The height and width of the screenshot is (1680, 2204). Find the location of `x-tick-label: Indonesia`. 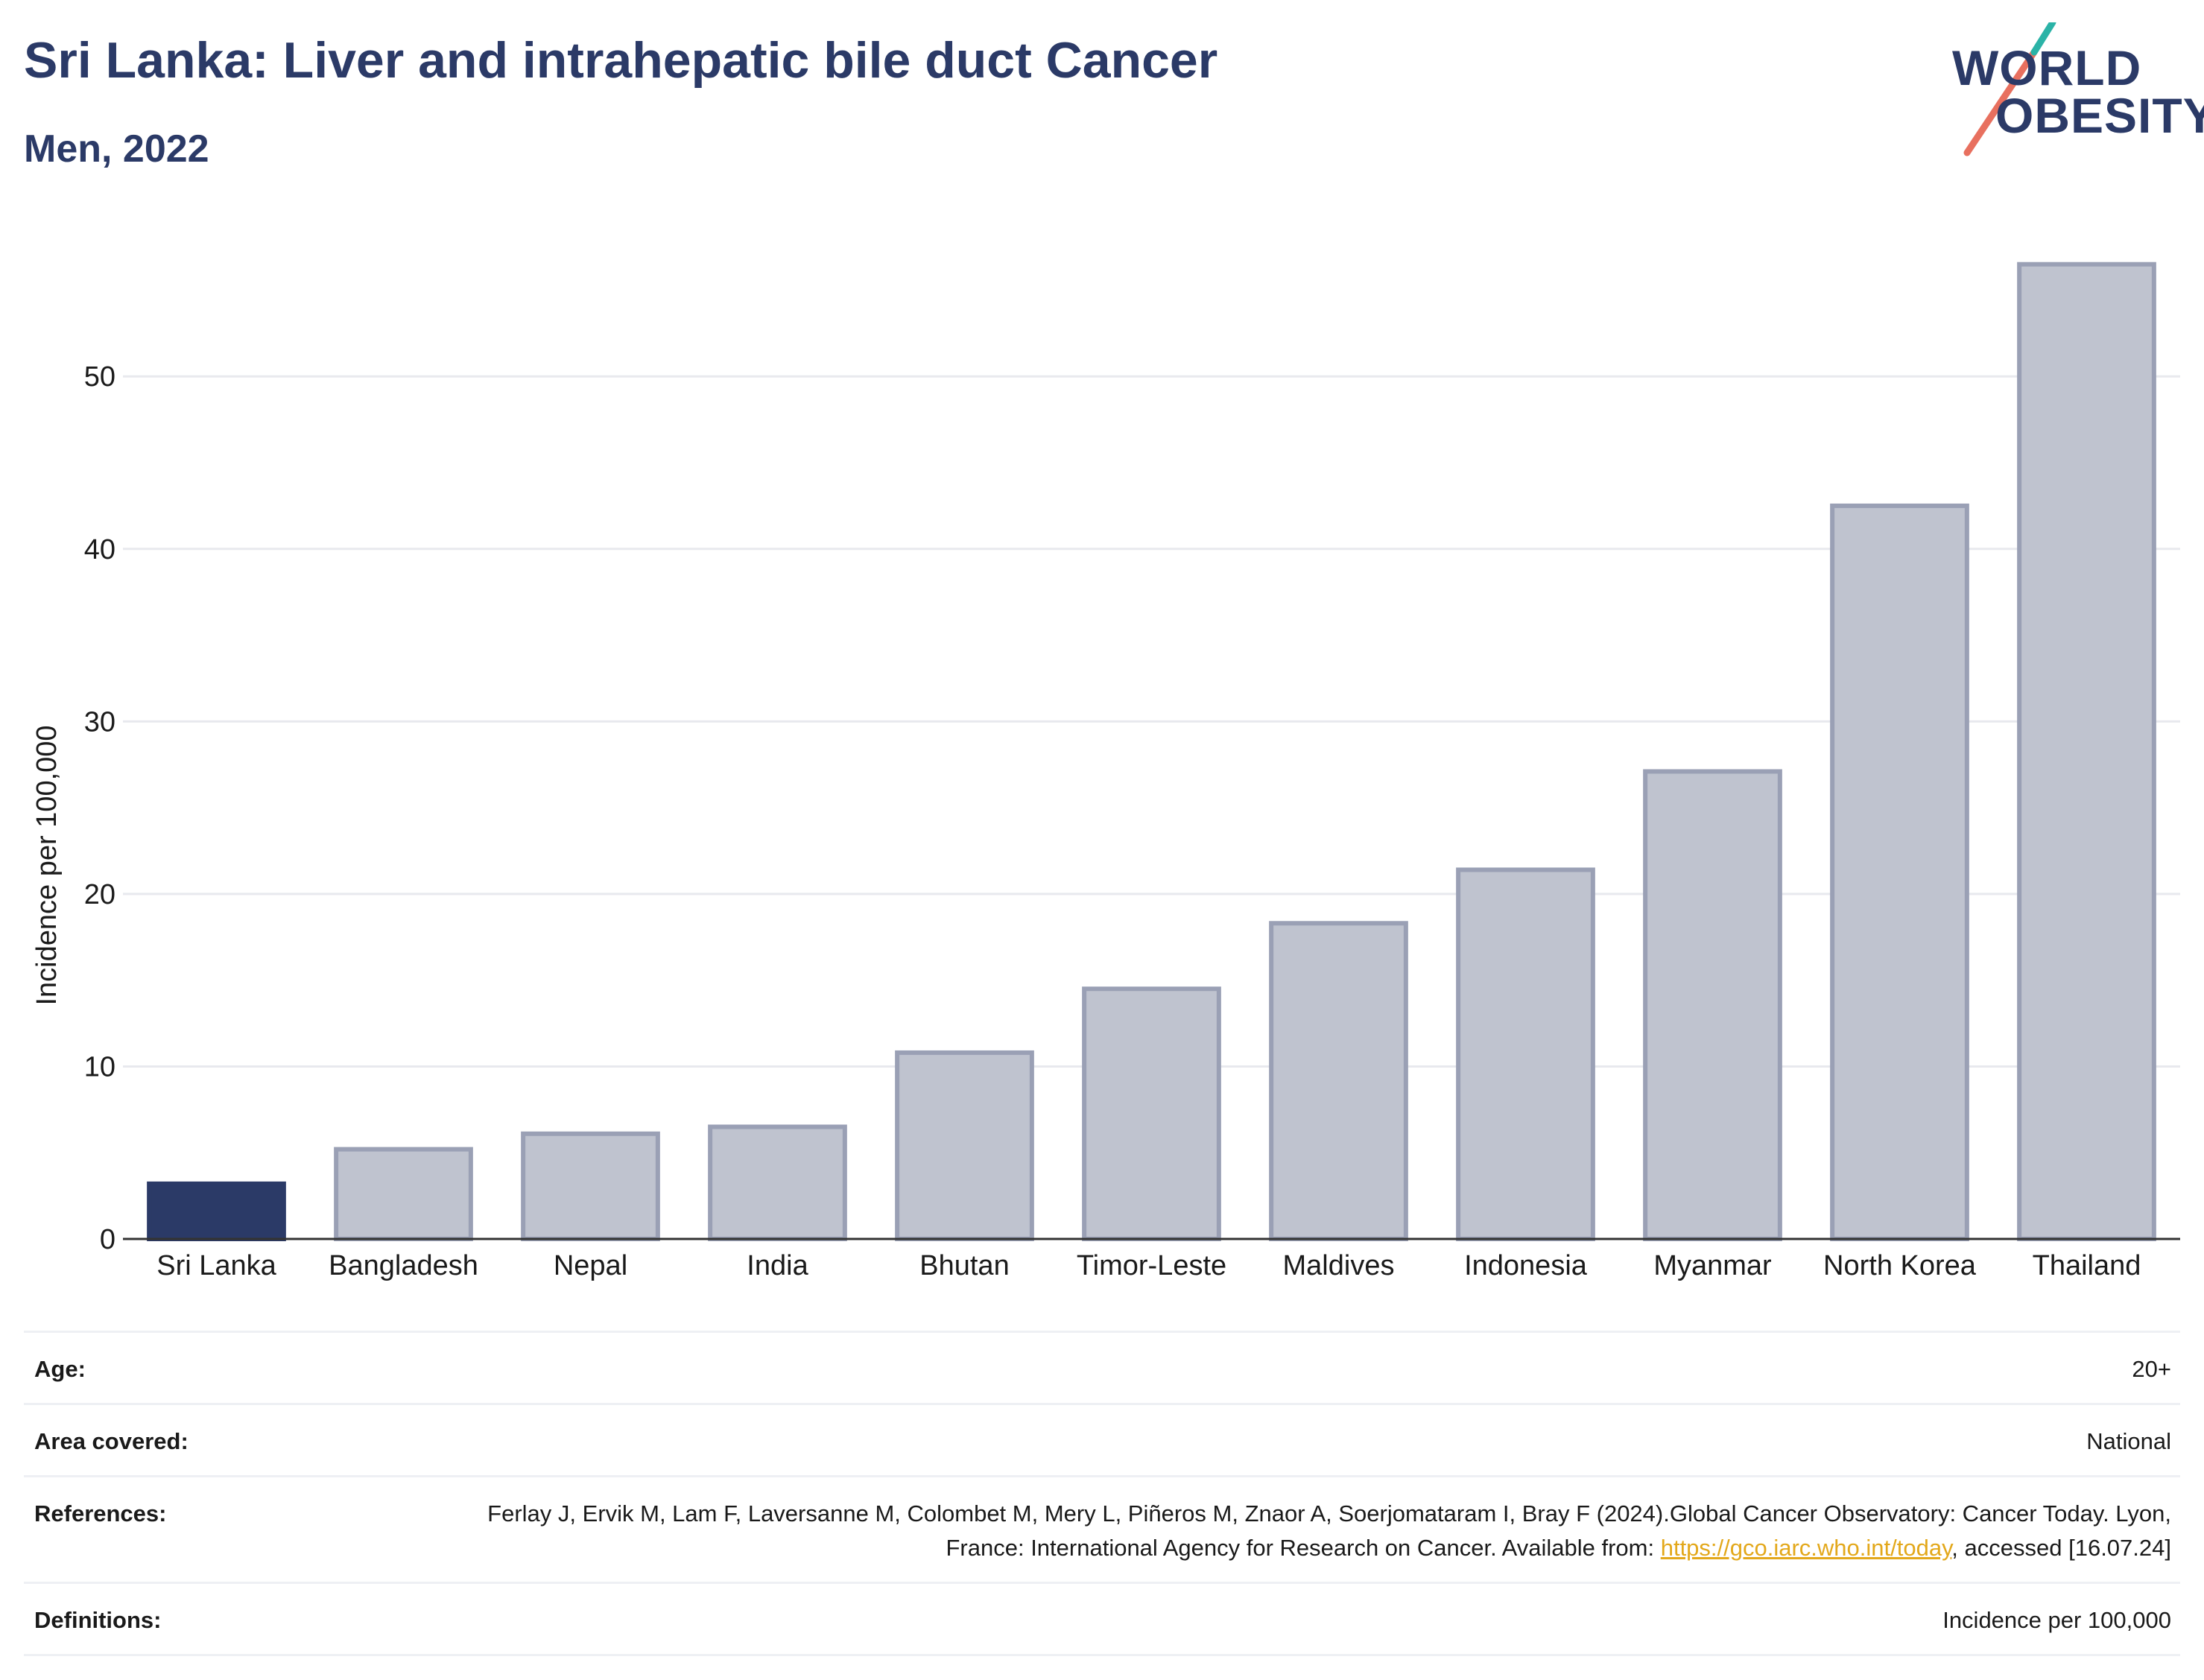

x-tick-label: Indonesia is located at coordinates (1526, 1265).